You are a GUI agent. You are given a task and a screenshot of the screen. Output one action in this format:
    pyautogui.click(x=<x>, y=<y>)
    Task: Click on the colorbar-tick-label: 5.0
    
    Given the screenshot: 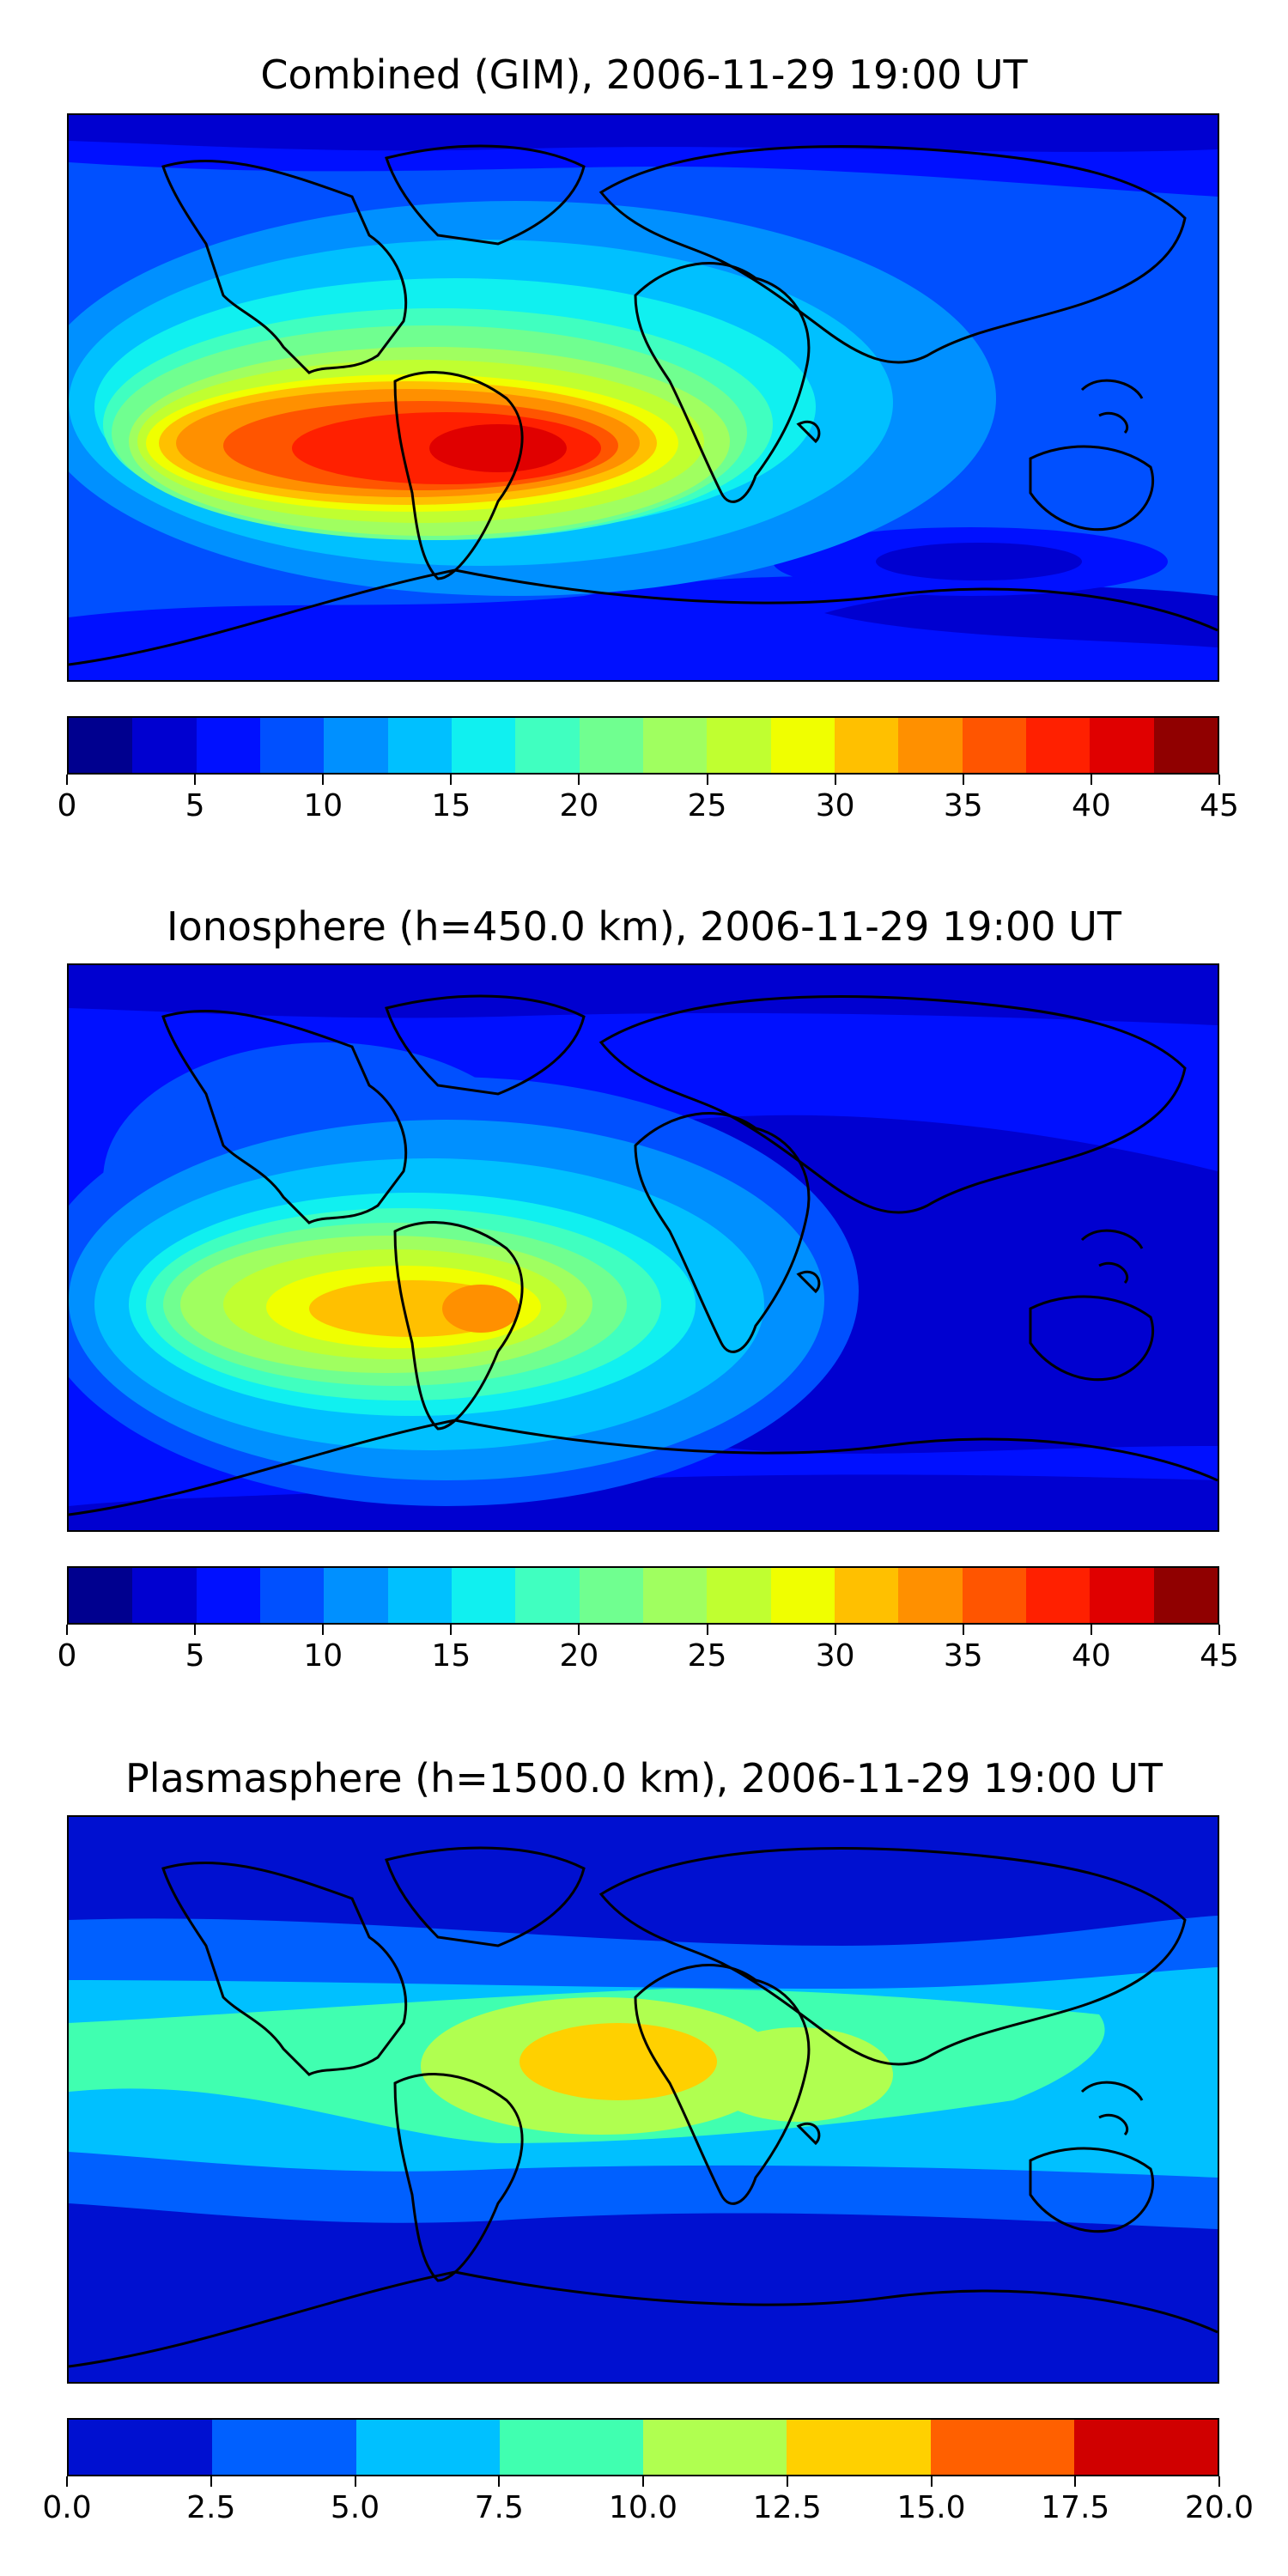 What is the action you would take?
    pyautogui.click(x=355, y=2507)
    